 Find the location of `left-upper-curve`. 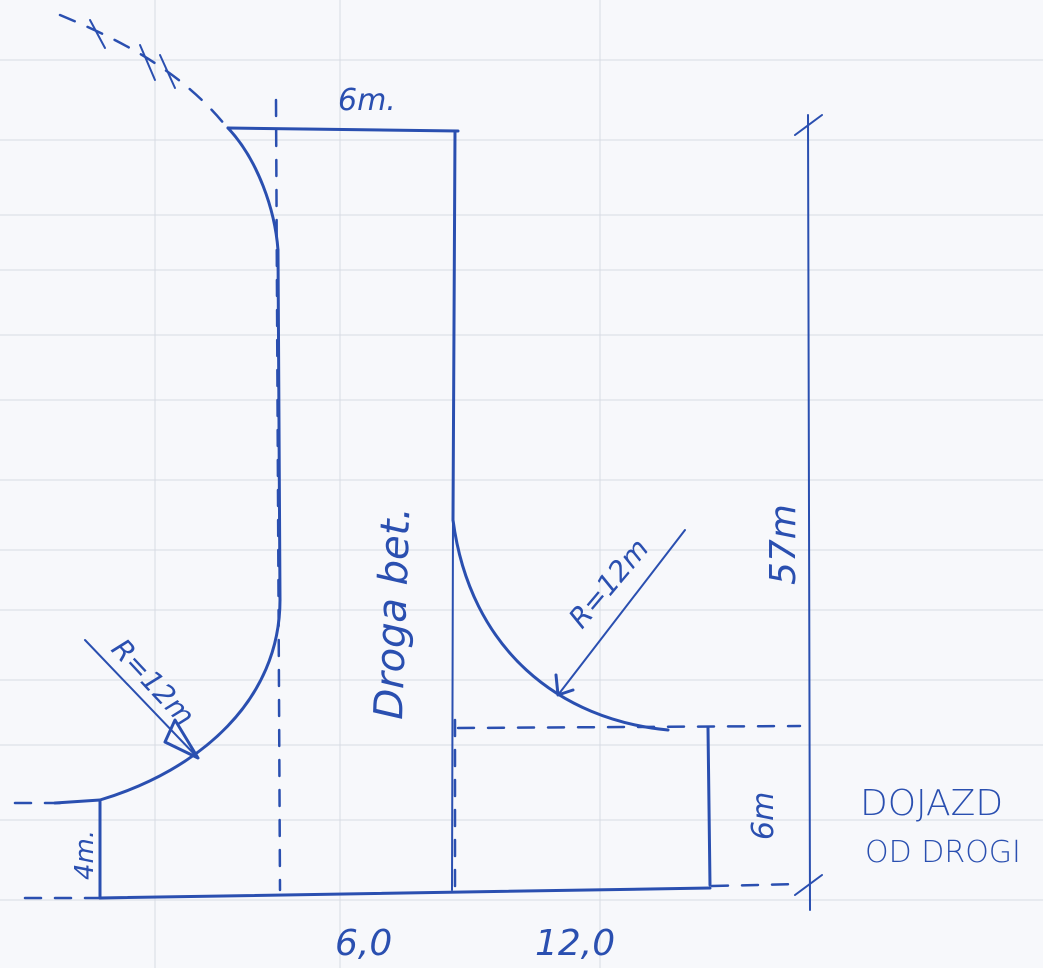

left-upper-curve is located at coordinates (253, 189).